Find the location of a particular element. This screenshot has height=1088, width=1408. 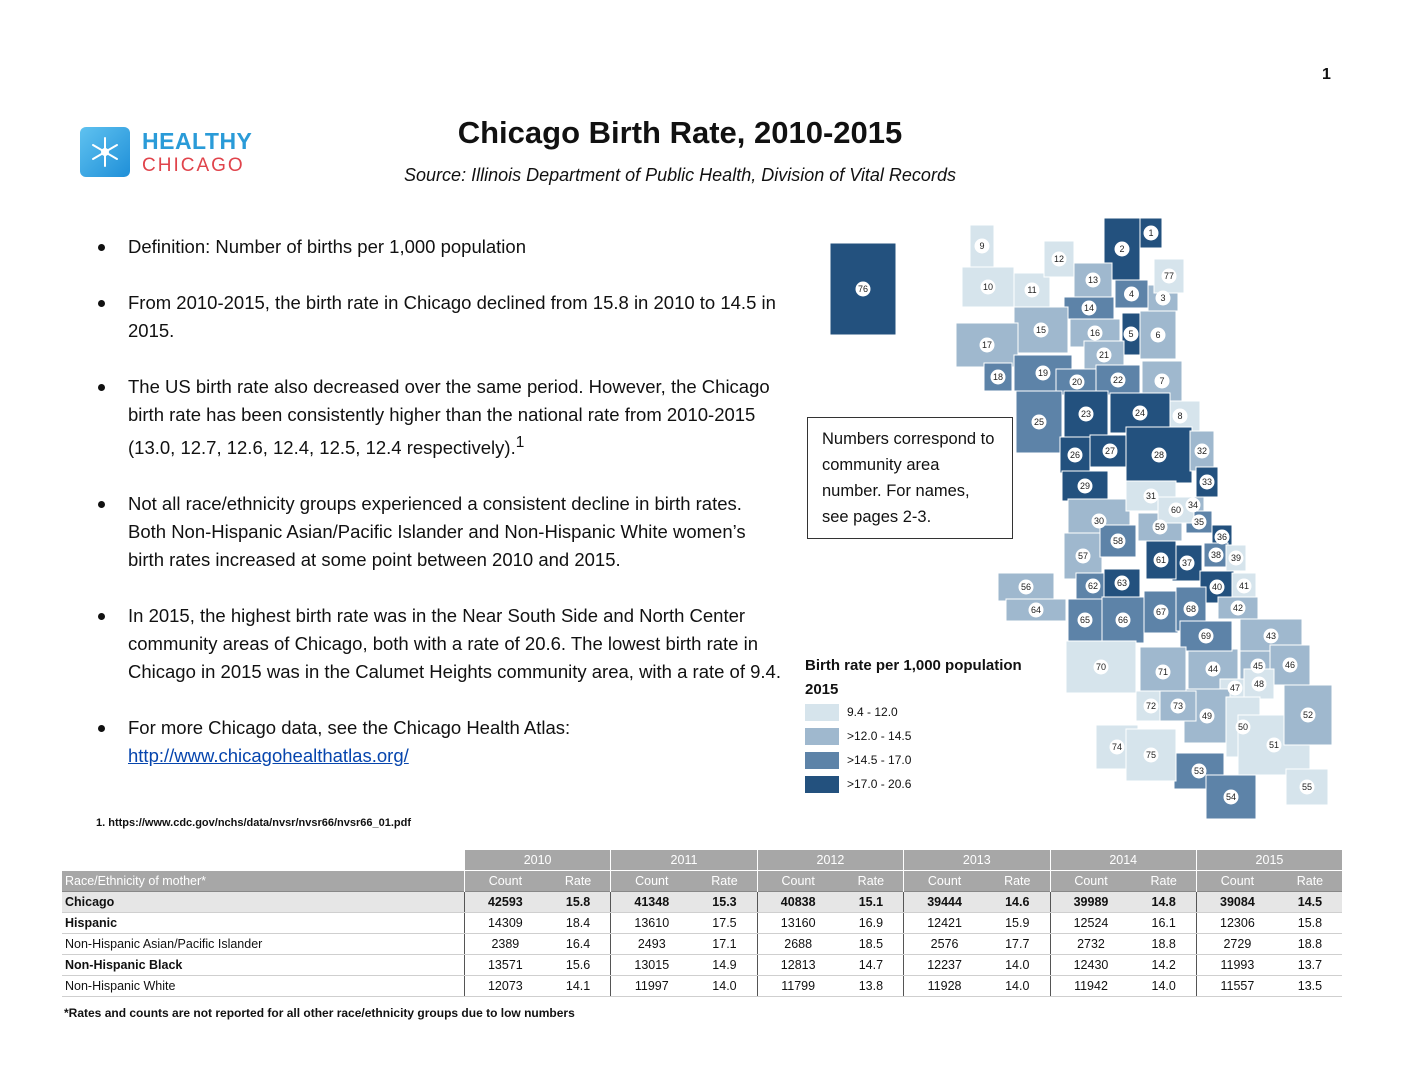

area-number-label: 52 is located at coordinates (1308, 715).